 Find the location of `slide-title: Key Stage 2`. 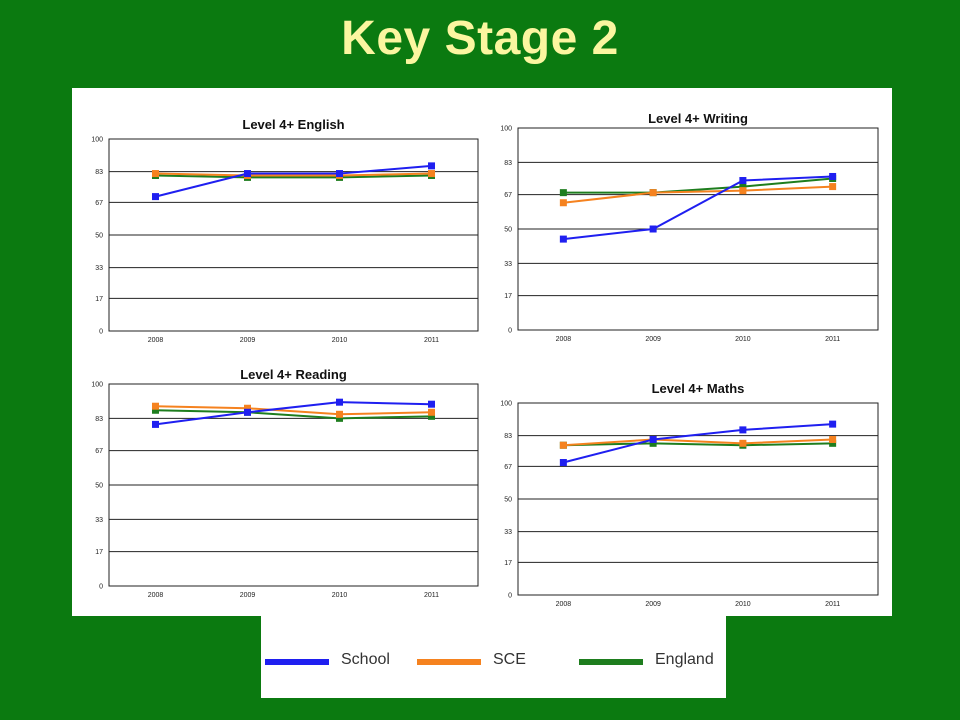

slide-title: Key Stage 2 is located at coordinates (480, 38).